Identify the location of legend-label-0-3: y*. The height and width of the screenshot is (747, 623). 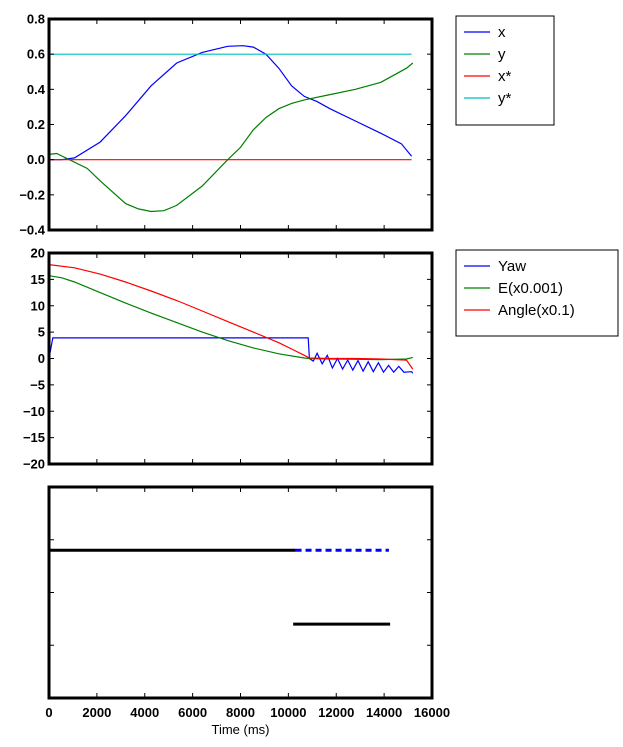
(505, 98).